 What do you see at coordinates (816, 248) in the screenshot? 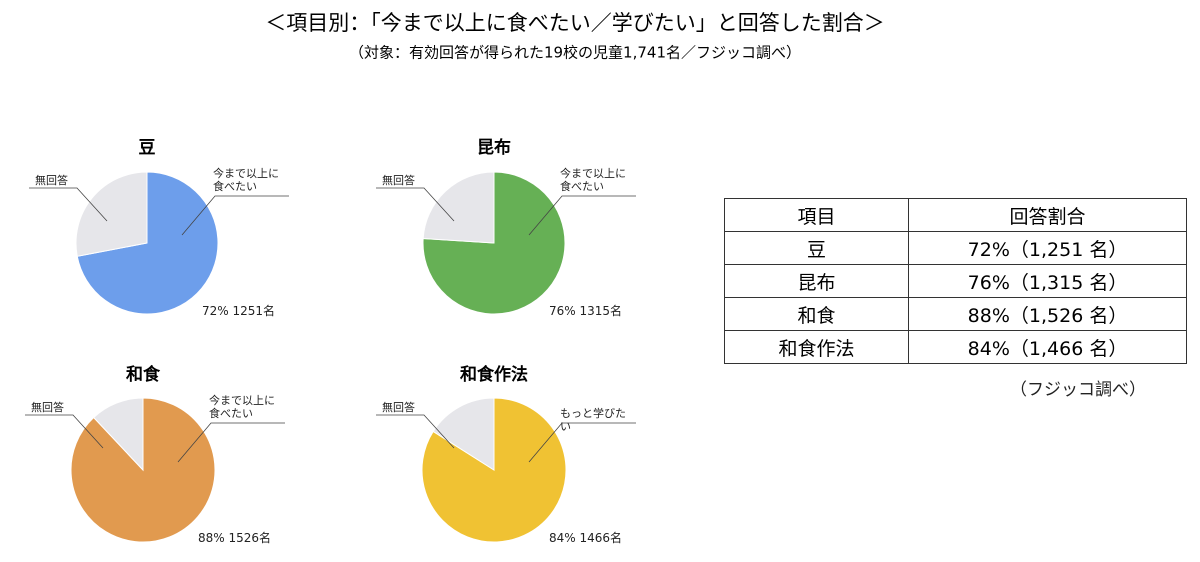
I see `table-cell: 豆` at bounding box center [816, 248].